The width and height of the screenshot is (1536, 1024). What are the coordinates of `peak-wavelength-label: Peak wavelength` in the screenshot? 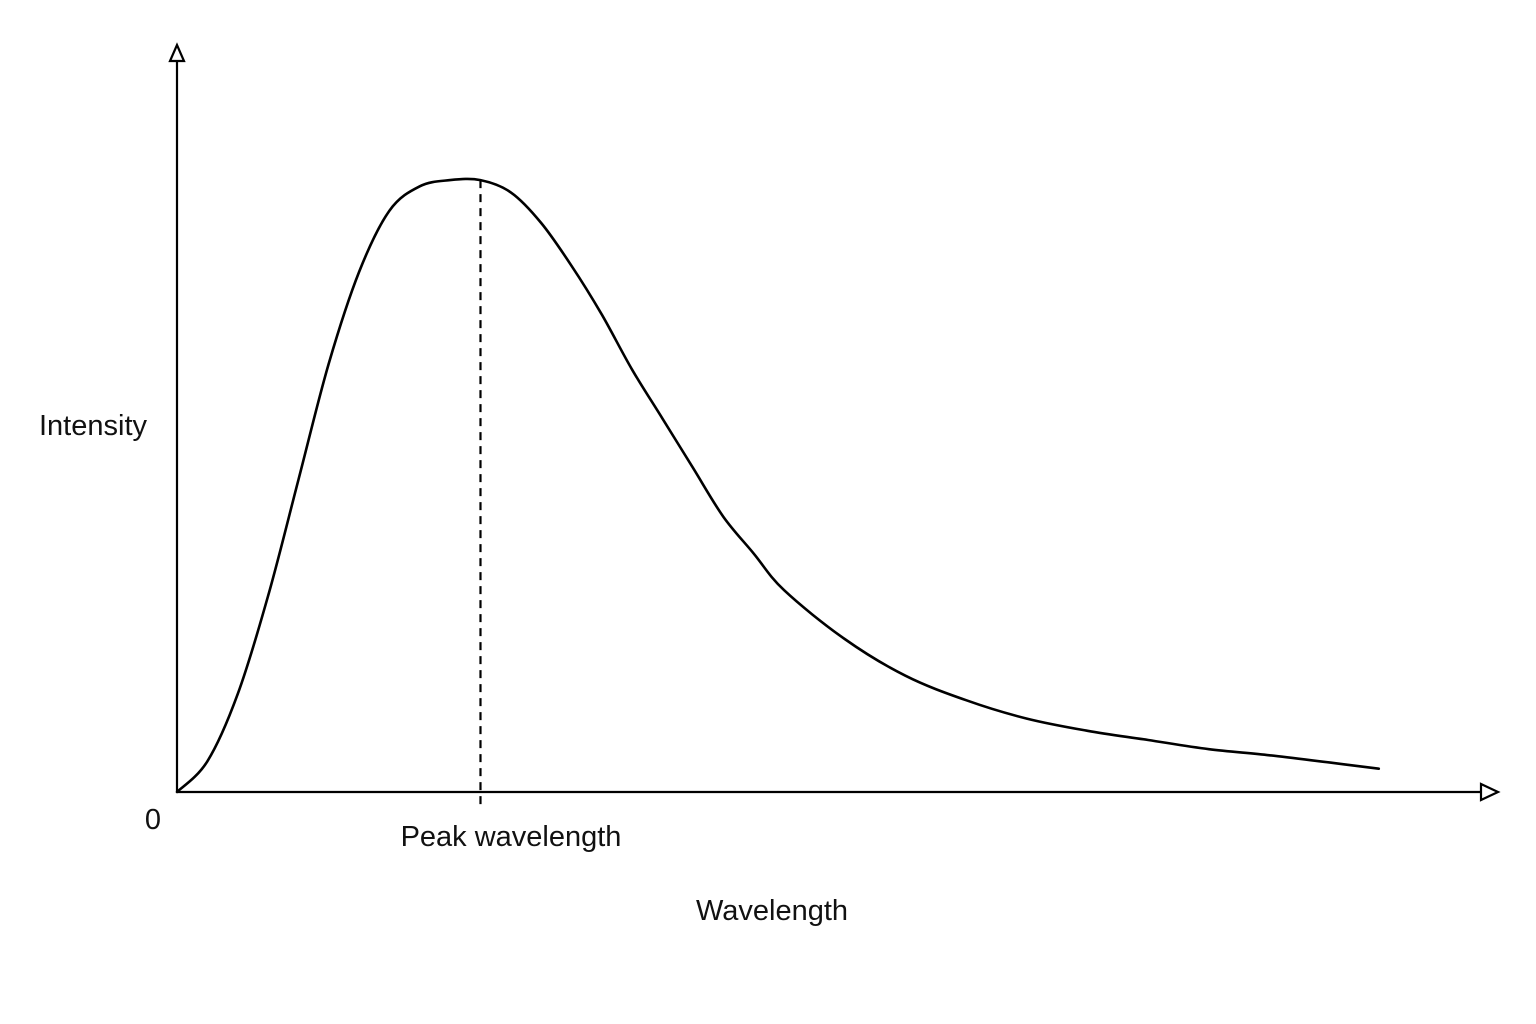 It's located at (511, 837).